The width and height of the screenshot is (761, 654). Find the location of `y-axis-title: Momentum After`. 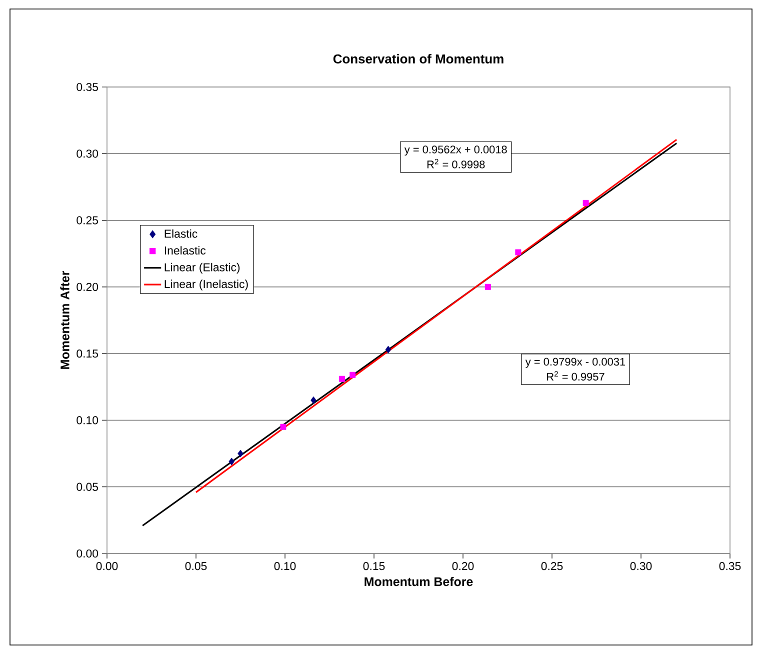

y-axis-title: Momentum After is located at coordinates (65, 319).